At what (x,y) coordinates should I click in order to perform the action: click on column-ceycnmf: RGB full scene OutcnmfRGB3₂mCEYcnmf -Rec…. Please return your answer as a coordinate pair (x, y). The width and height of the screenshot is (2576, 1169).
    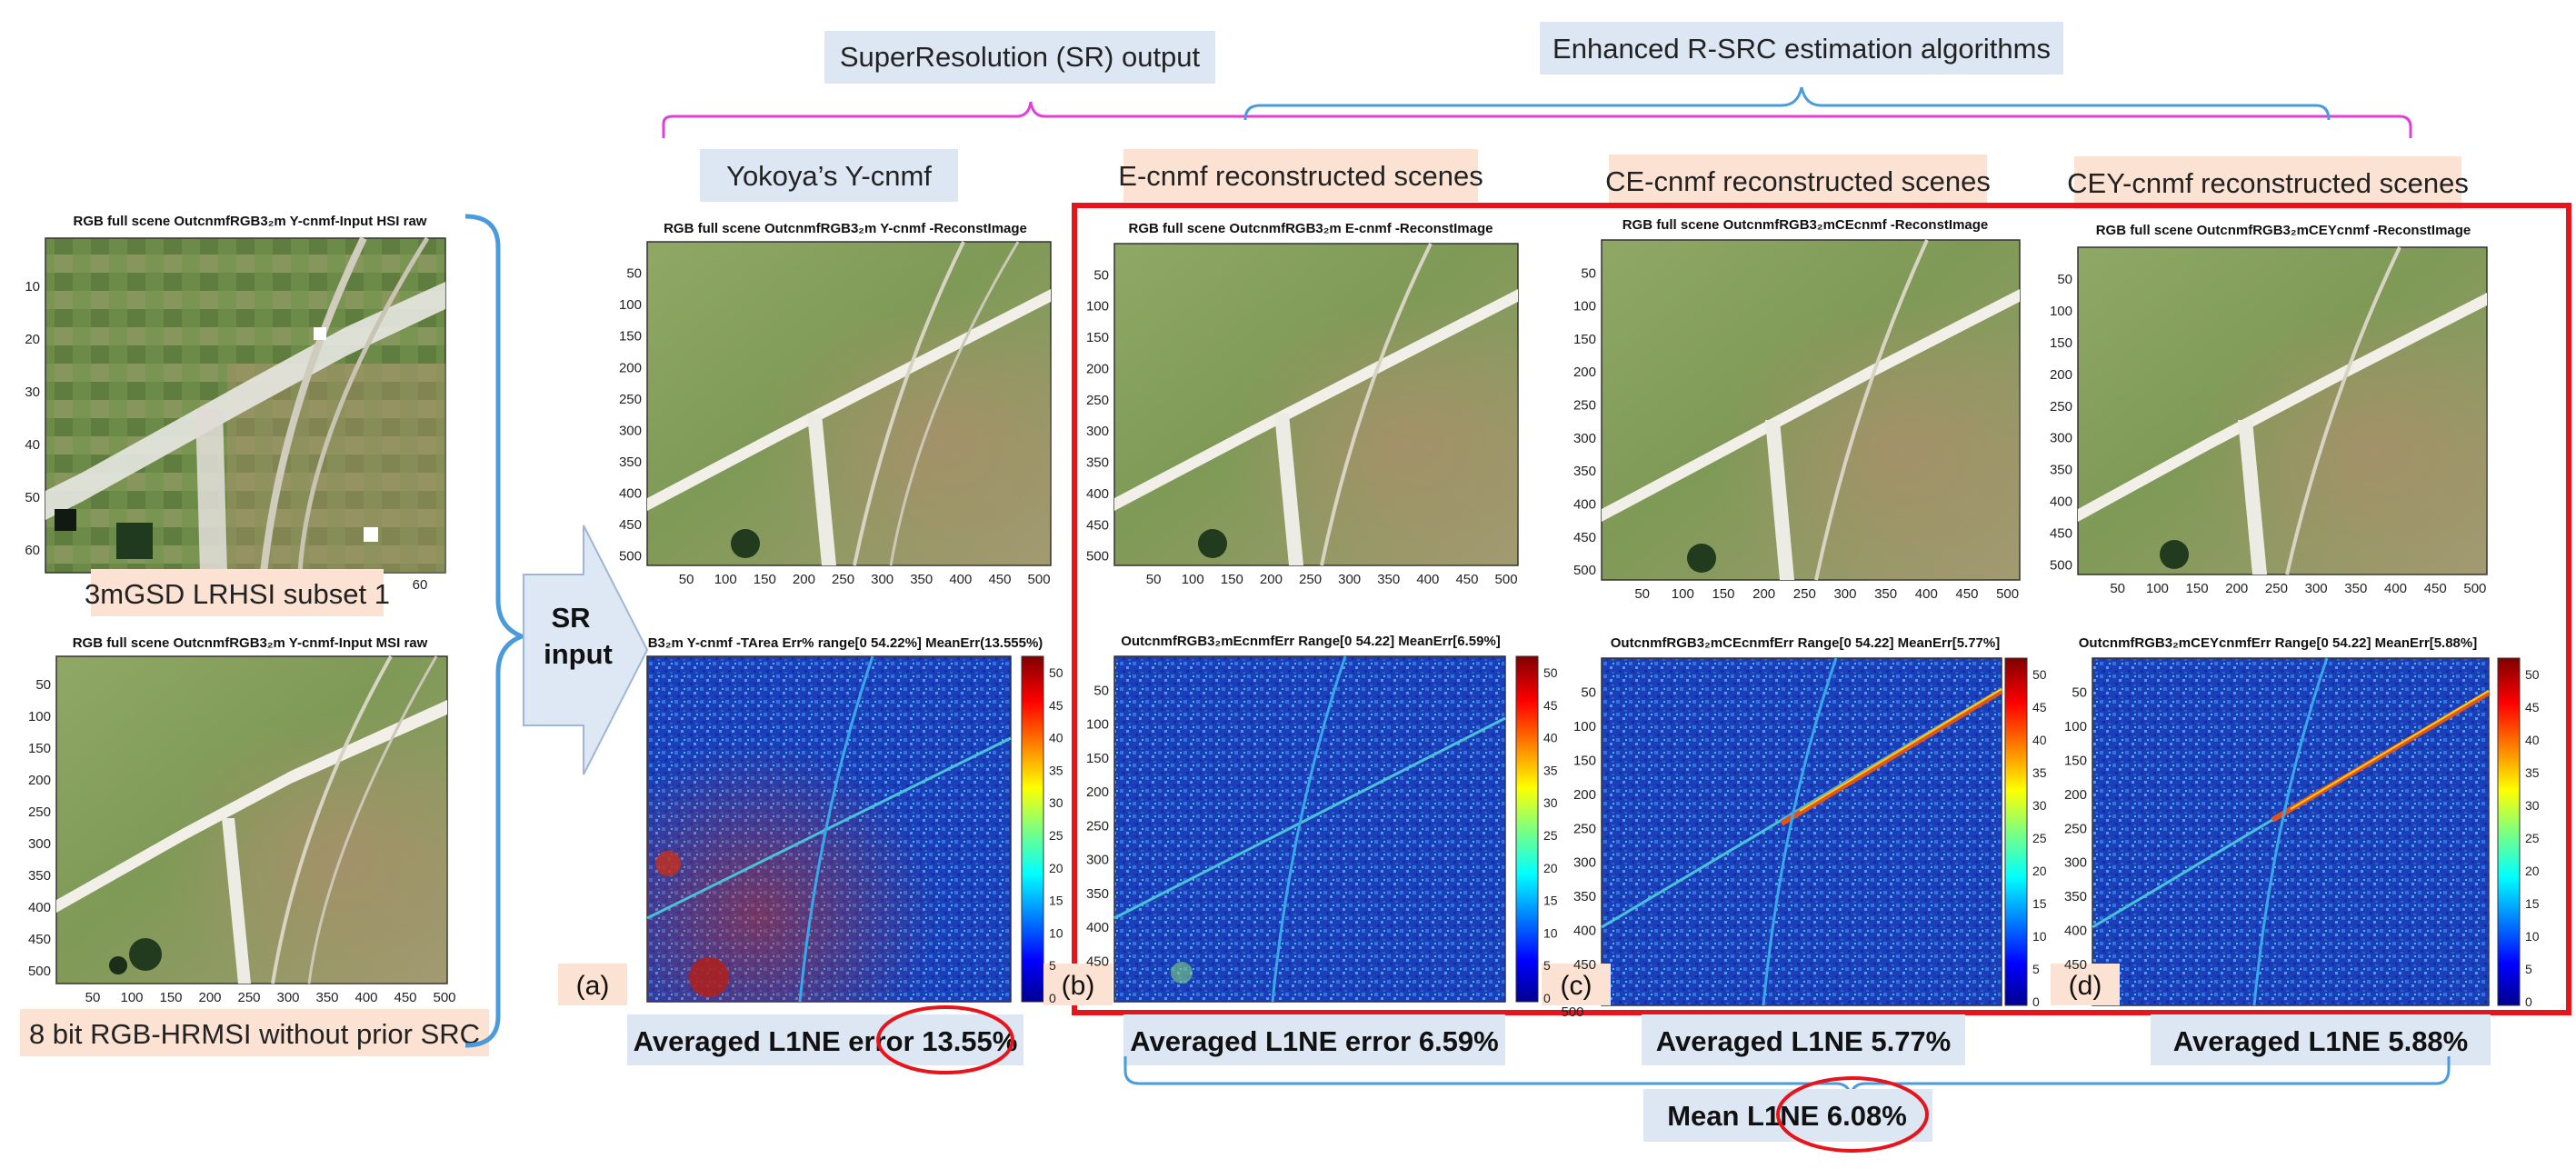
    Looking at the image, I should click on (2286, 644).